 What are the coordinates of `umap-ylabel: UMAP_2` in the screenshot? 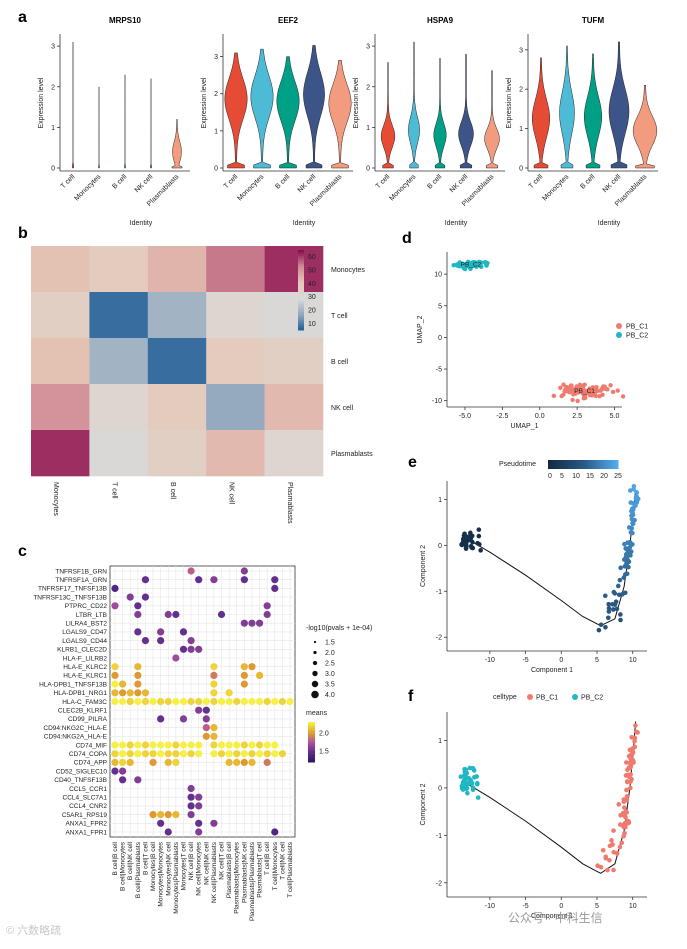 It's located at (420, 329).